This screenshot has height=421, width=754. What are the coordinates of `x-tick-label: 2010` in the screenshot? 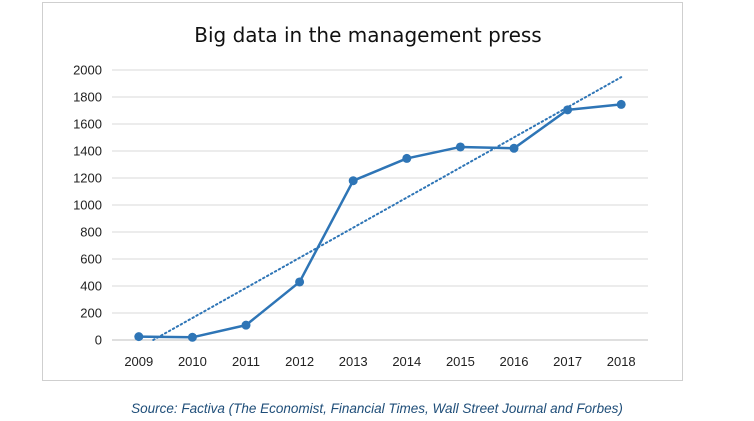 It's located at (192, 361).